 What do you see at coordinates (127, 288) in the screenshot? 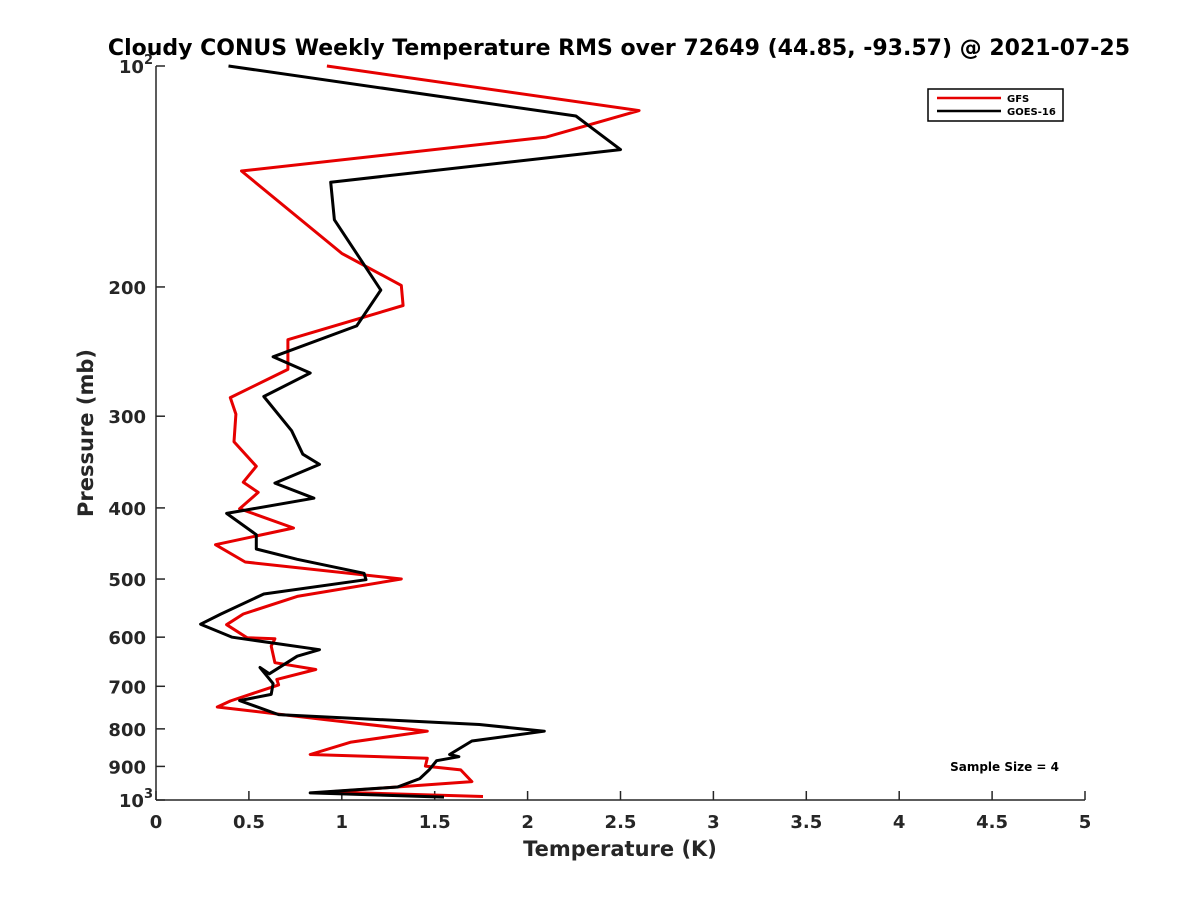
I see `y-tick-label: 200` at bounding box center [127, 288].